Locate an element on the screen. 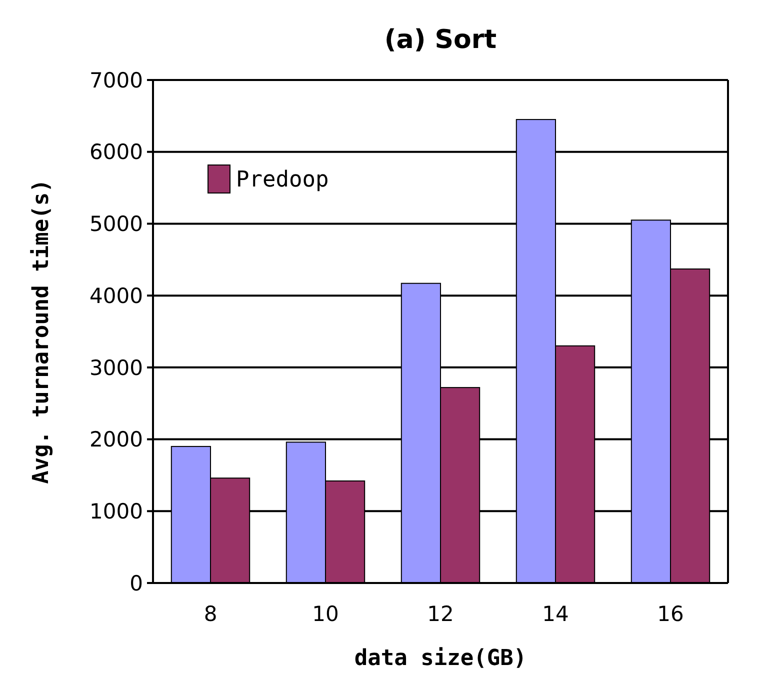 The width and height of the screenshot is (759, 682). y-tick-label: 6000 is located at coordinates (116, 152).